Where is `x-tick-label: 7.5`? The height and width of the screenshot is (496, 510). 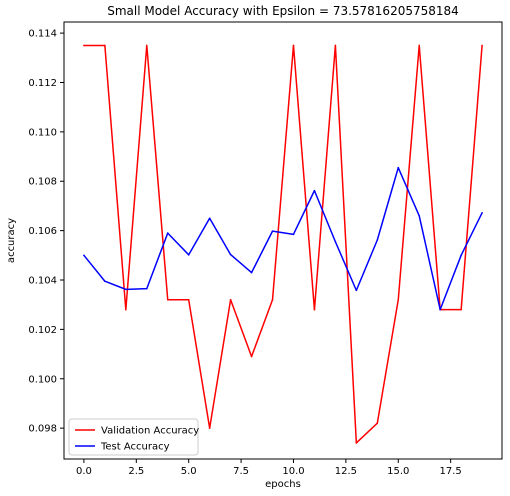 x-tick-label: 7.5 is located at coordinates (241, 471).